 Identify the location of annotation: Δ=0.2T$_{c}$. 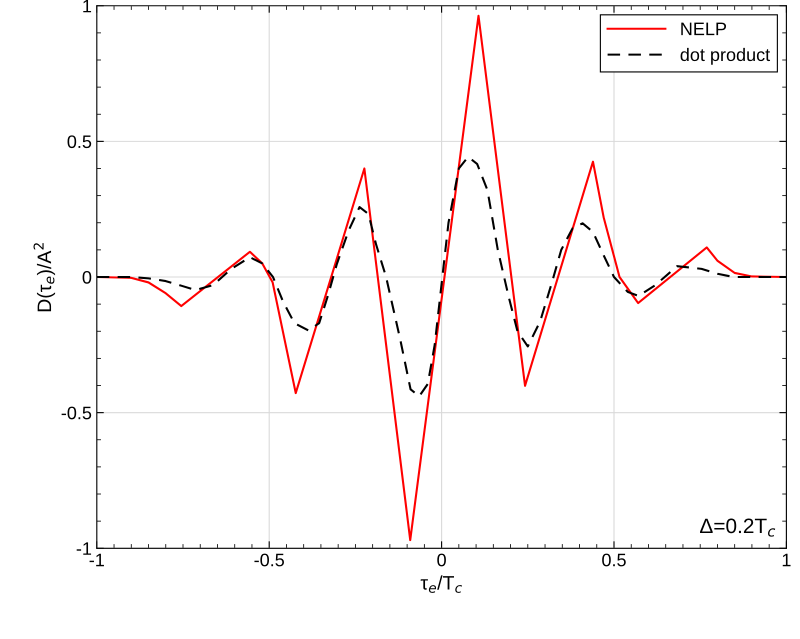
(738, 527).